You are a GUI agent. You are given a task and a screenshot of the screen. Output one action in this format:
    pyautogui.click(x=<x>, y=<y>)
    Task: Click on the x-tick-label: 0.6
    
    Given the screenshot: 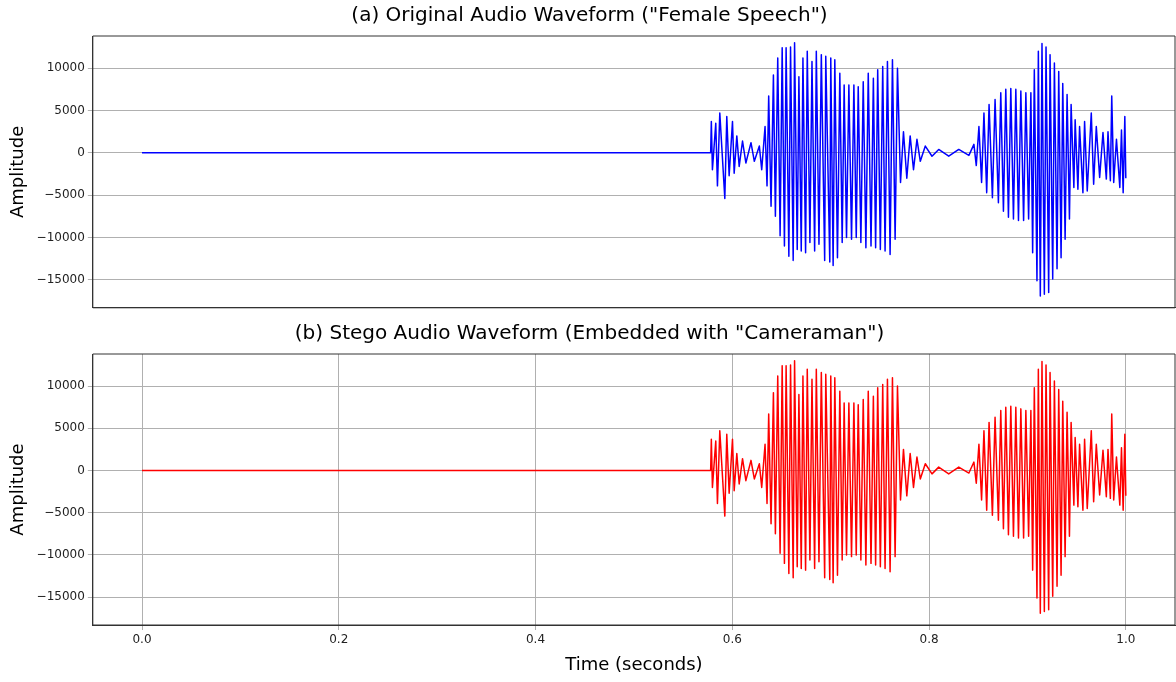 What is the action you would take?
    pyautogui.click(x=732, y=639)
    